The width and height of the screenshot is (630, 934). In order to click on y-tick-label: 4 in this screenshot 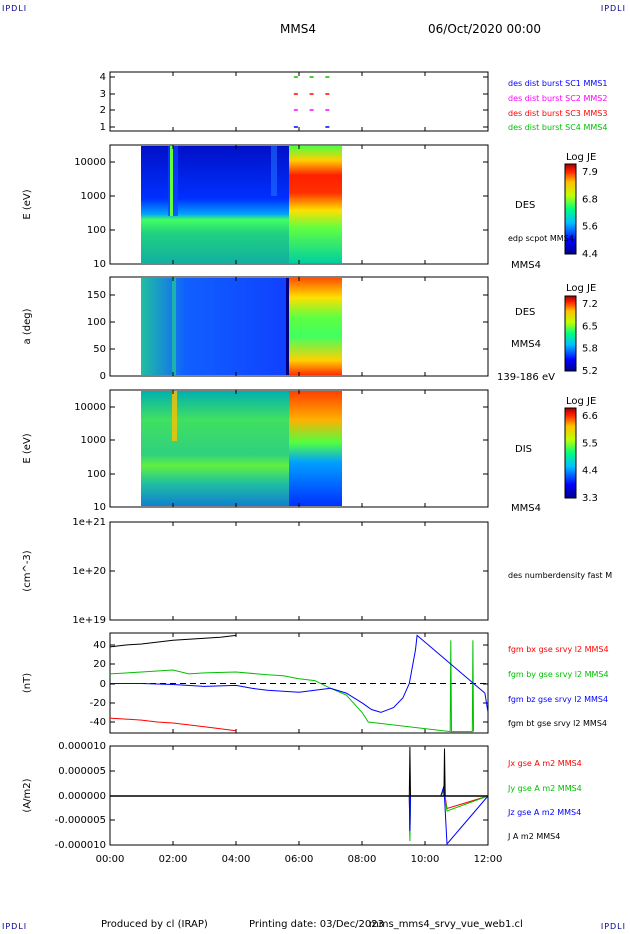, I will do `click(103, 77)`.